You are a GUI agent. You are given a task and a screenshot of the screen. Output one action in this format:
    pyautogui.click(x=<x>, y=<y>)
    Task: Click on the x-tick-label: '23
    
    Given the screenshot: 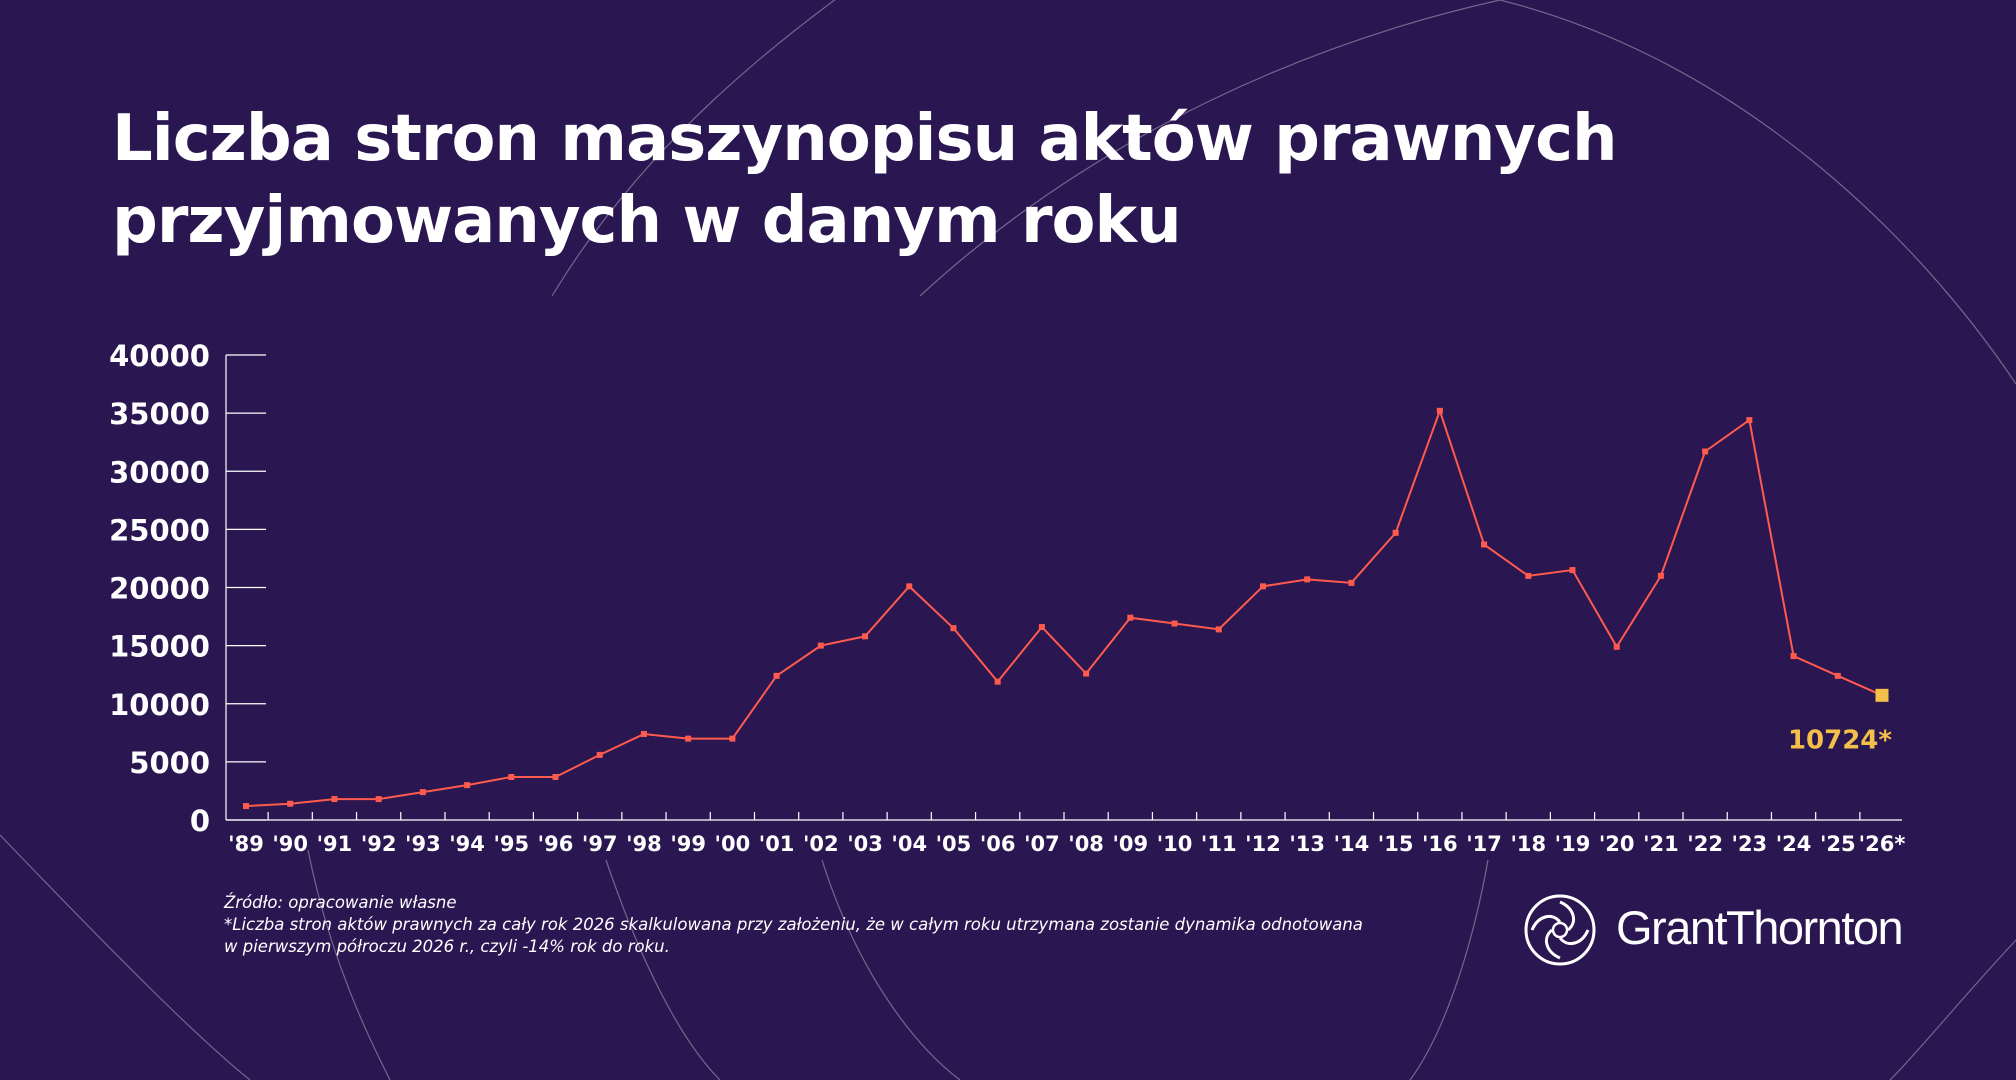 What is the action you would take?
    pyautogui.click(x=1750, y=844)
    